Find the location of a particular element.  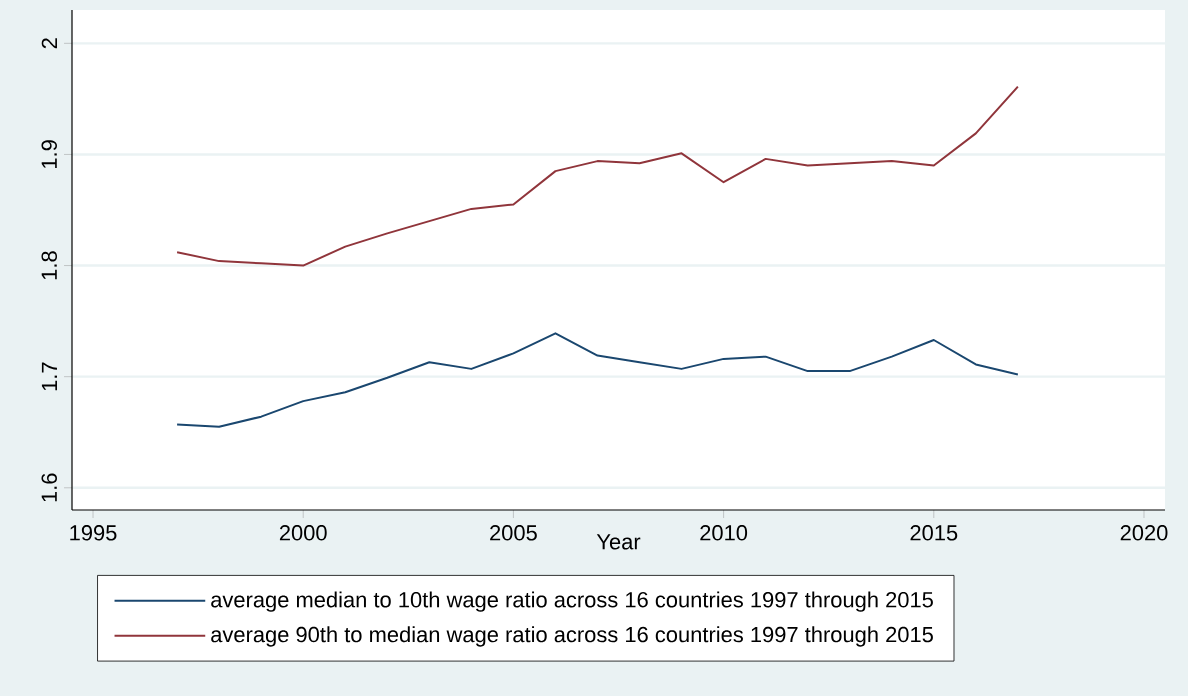

y-tick-label: 2 is located at coordinates (49, 43).